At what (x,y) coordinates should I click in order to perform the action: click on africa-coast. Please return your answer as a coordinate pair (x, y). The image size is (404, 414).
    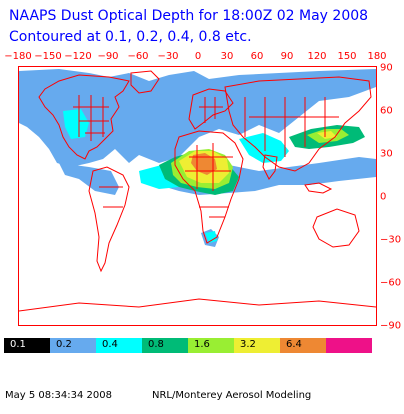
    Looking at the image, I should click on (209, 187).